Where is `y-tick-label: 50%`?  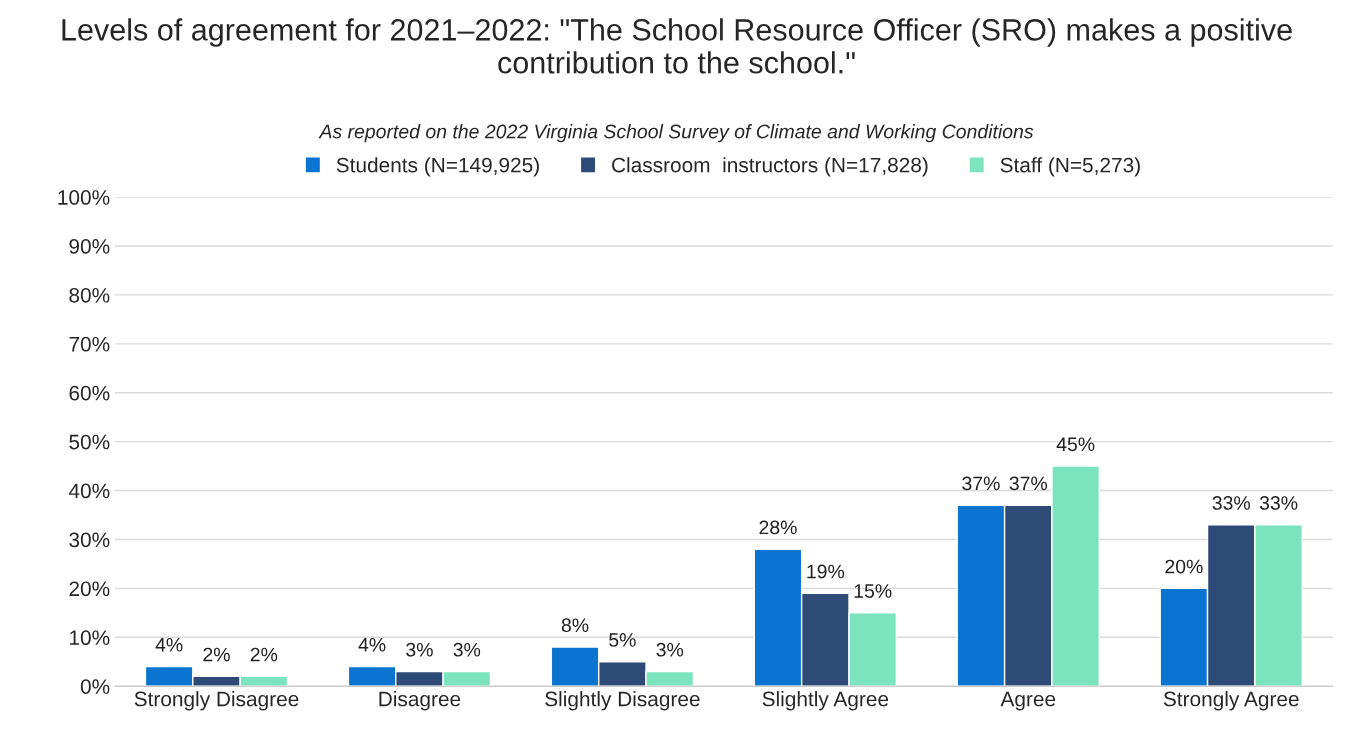 y-tick-label: 50% is located at coordinates (89, 442).